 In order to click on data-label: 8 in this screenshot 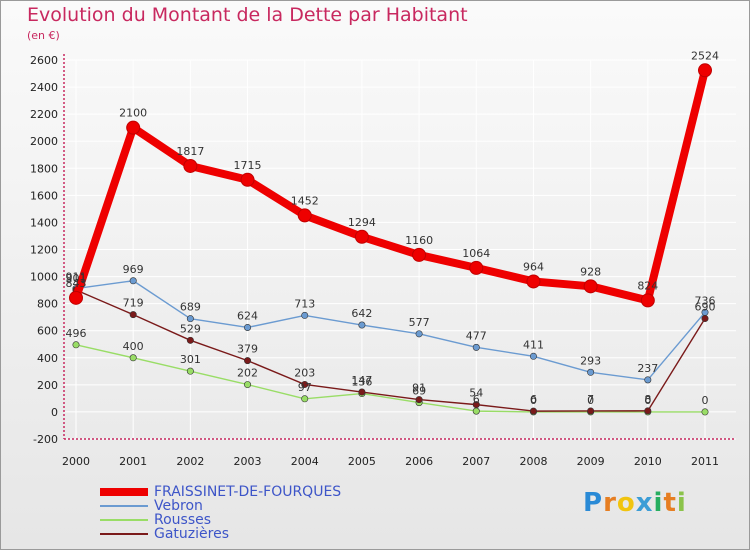, I will do `click(647, 399)`.